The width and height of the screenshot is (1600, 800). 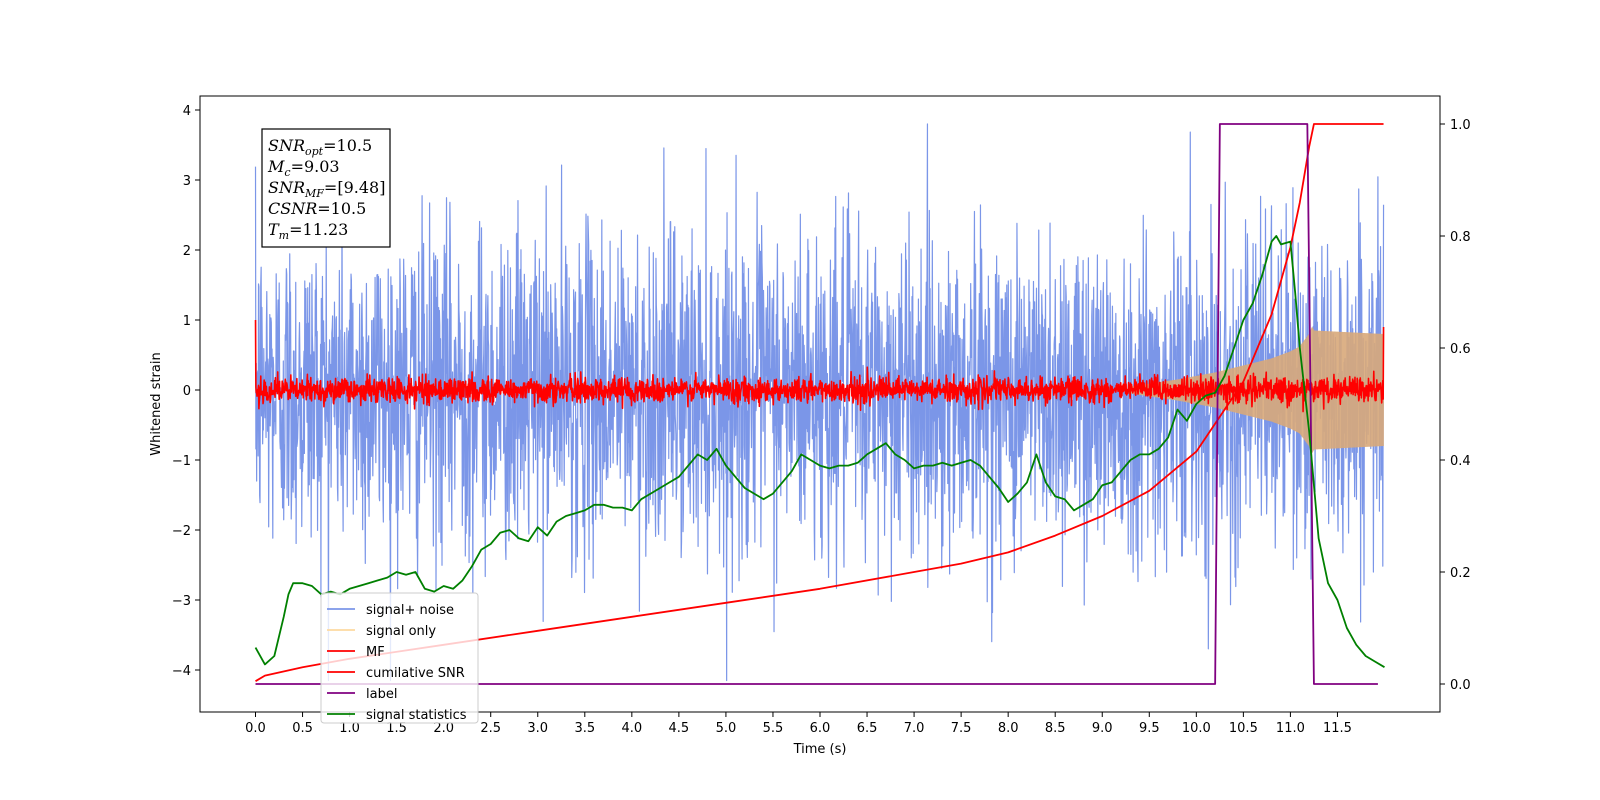 What do you see at coordinates (1460, 685) in the screenshot?
I see `y-right-tick-label: 0.0` at bounding box center [1460, 685].